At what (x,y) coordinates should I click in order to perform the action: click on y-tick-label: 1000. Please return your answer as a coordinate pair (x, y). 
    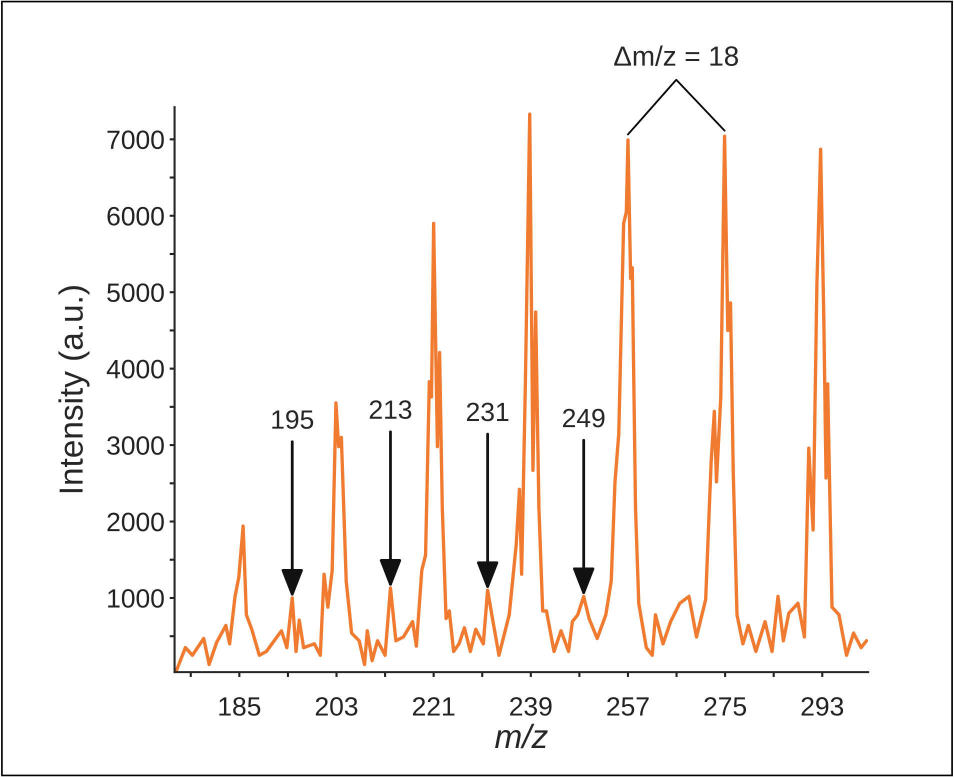
    Looking at the image, I should click on (136, 598).